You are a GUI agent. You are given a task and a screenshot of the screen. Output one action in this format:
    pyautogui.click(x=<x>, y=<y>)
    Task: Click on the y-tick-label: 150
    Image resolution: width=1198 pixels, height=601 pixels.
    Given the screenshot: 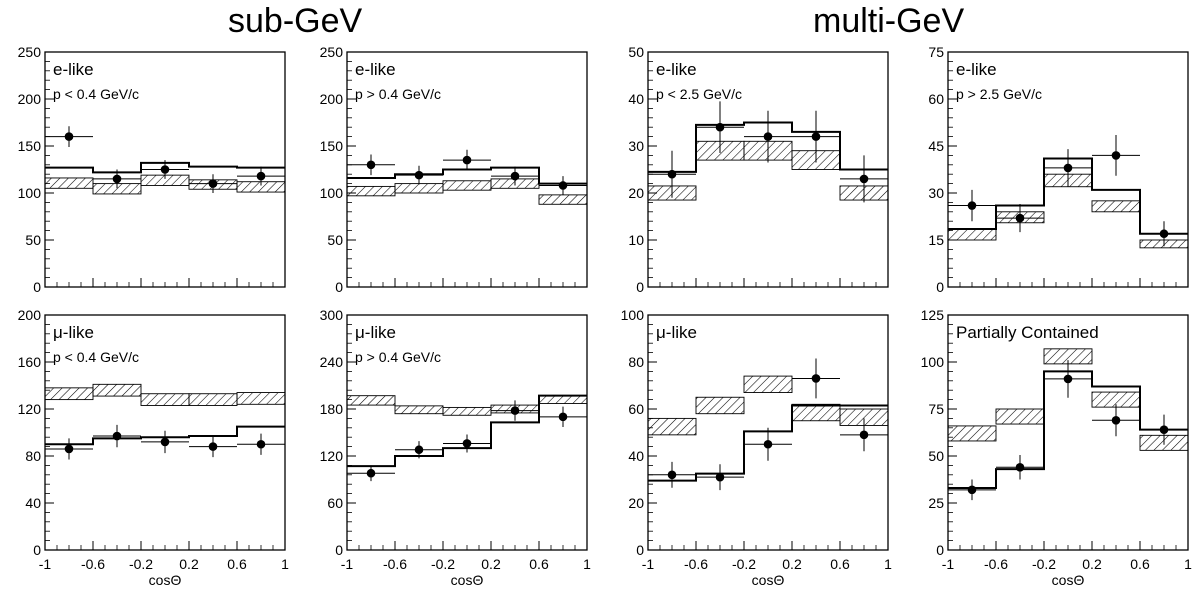 What is the action you would take?
    pyautogui.click(x=332, y=146)
    